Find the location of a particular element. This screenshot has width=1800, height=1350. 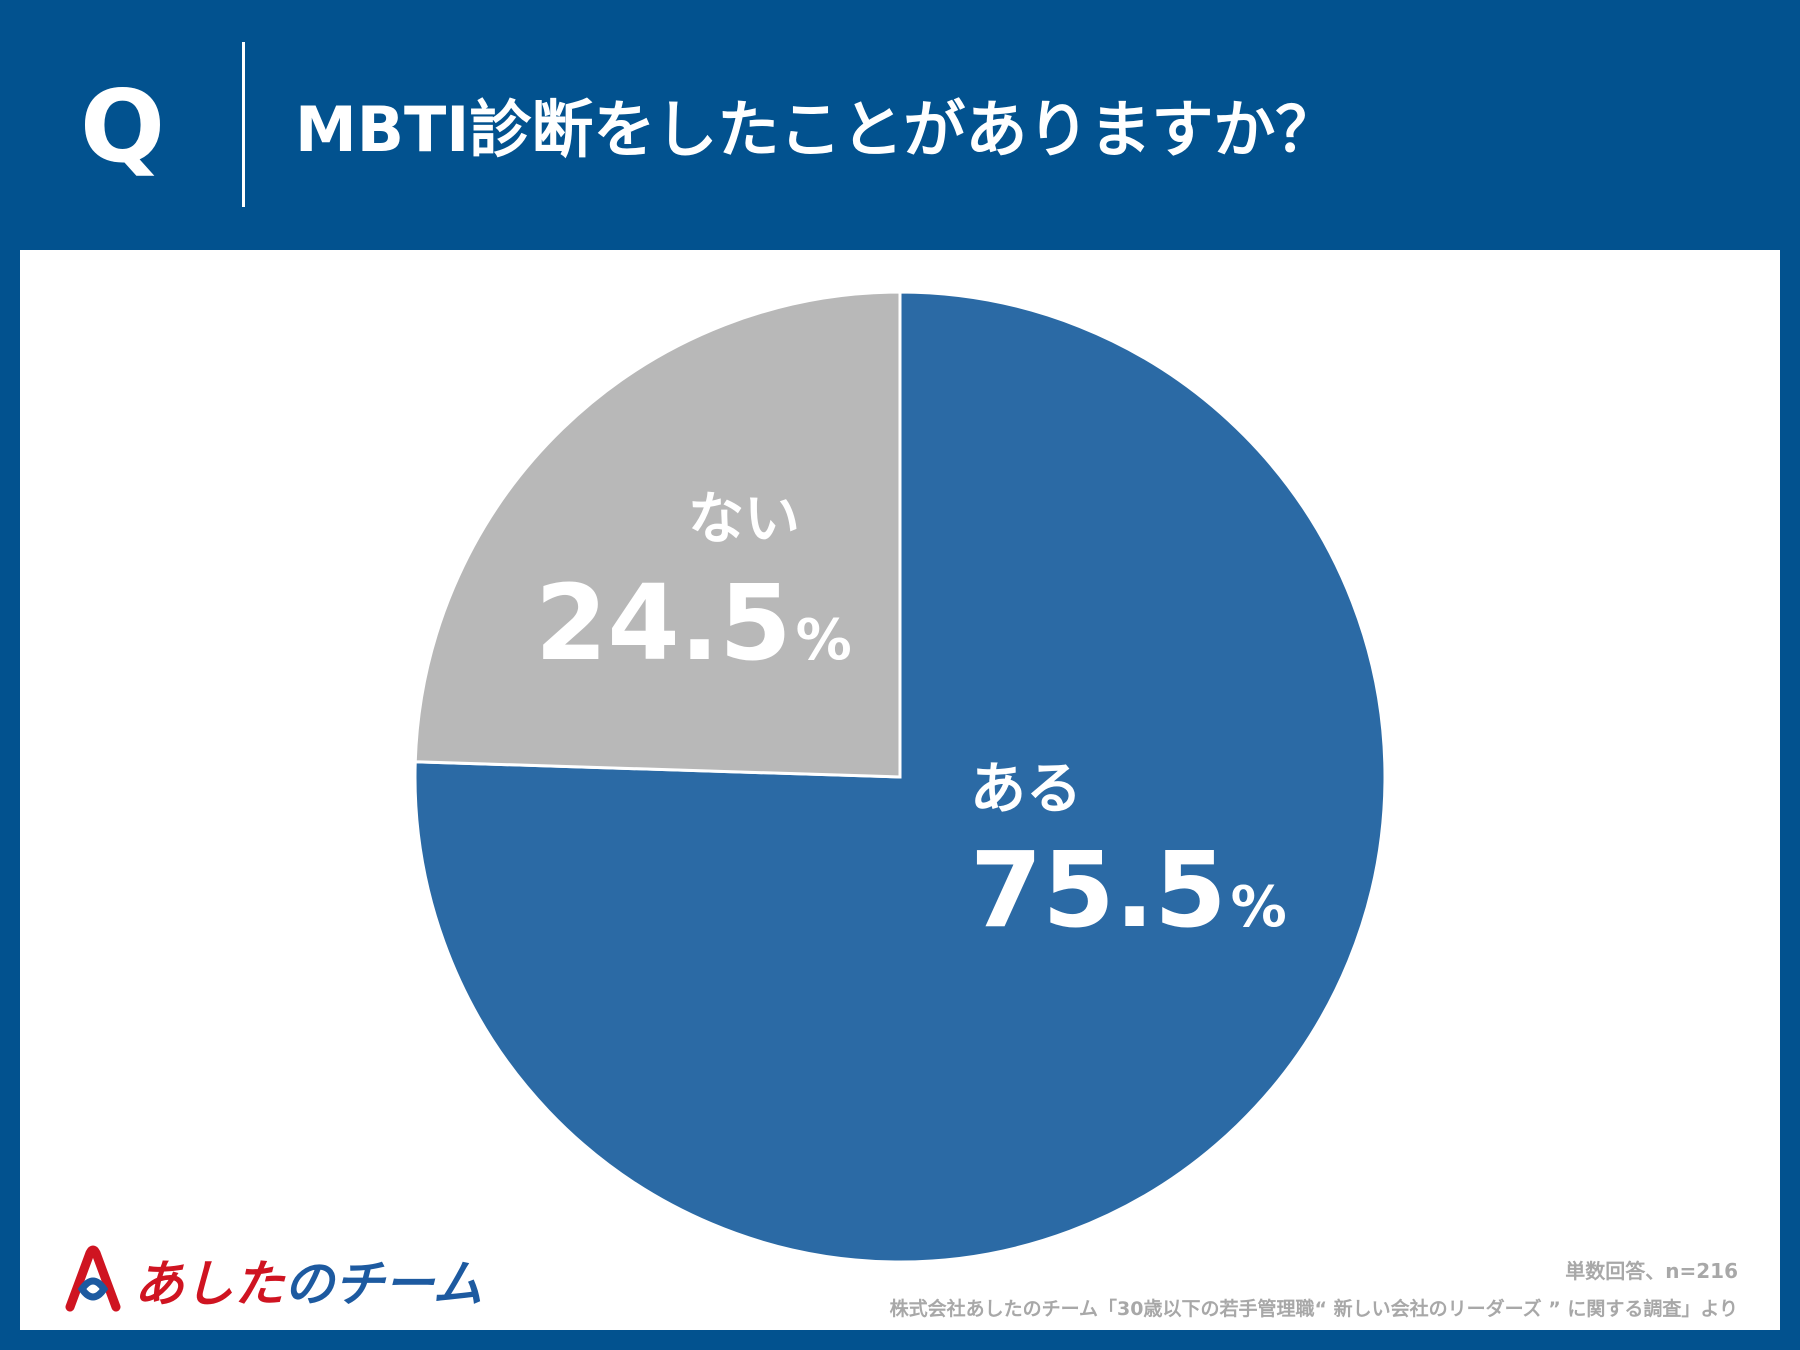

slice-value-no-number: 24.5 is located at coordinates (663, 623).